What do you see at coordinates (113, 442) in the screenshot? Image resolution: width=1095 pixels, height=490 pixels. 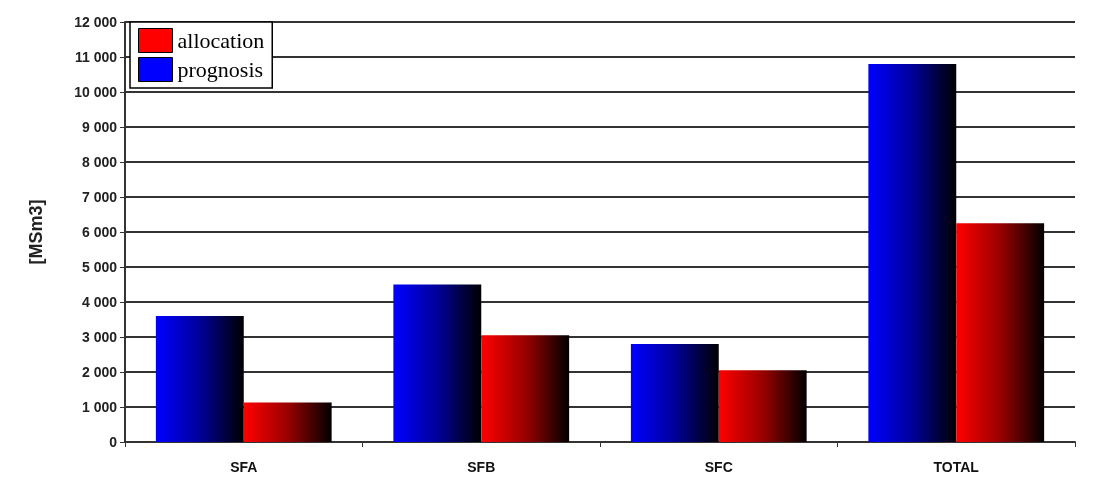 I see `y-tick-label: 0` at bounding box center [113, 442].